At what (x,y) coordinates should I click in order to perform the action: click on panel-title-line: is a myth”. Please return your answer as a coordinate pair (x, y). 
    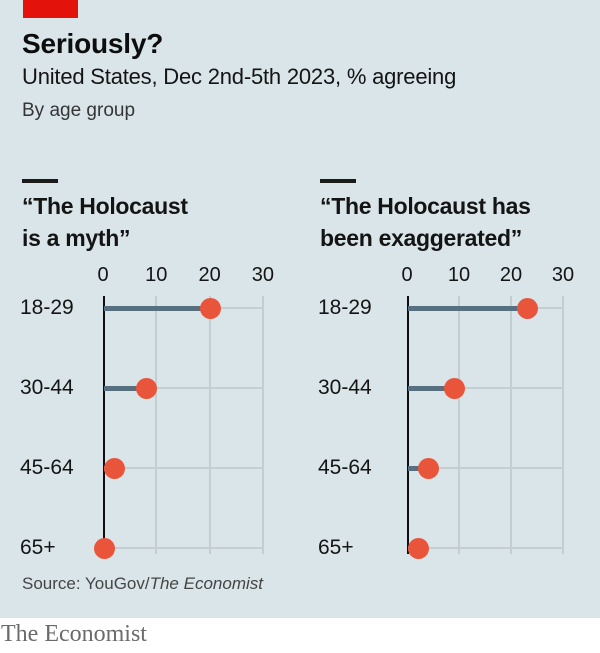
    Looking at the image, I should click on (76, 238).